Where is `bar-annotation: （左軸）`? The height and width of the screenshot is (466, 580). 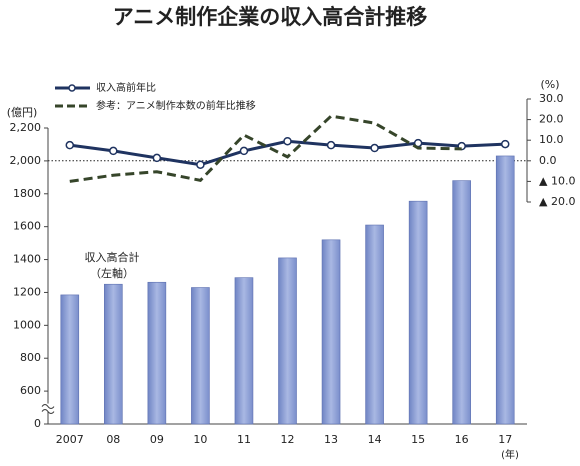 bar-annotation: （左軸） is located at coordinates (112, 273).